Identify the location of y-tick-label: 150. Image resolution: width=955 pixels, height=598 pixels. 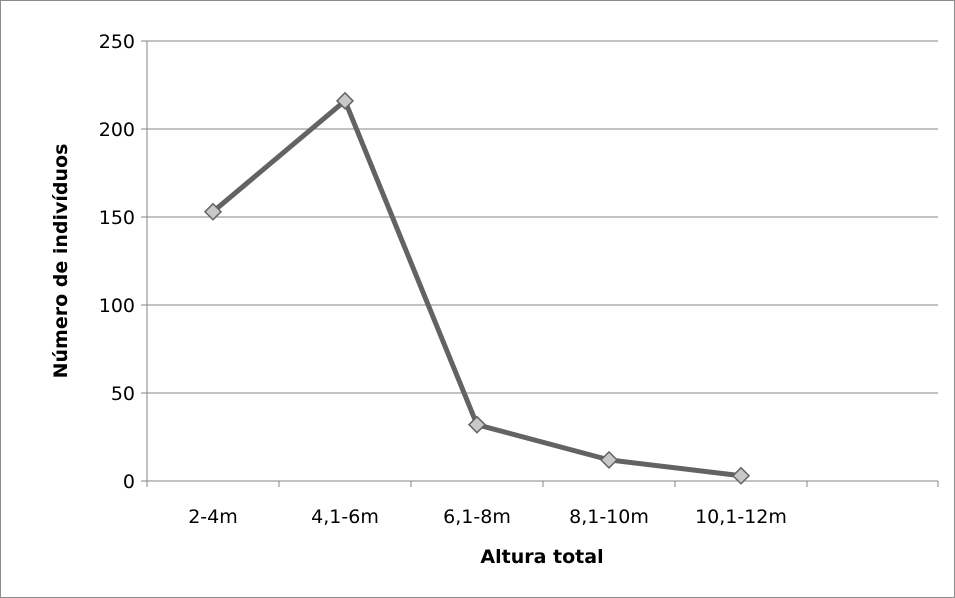
(117, 218).